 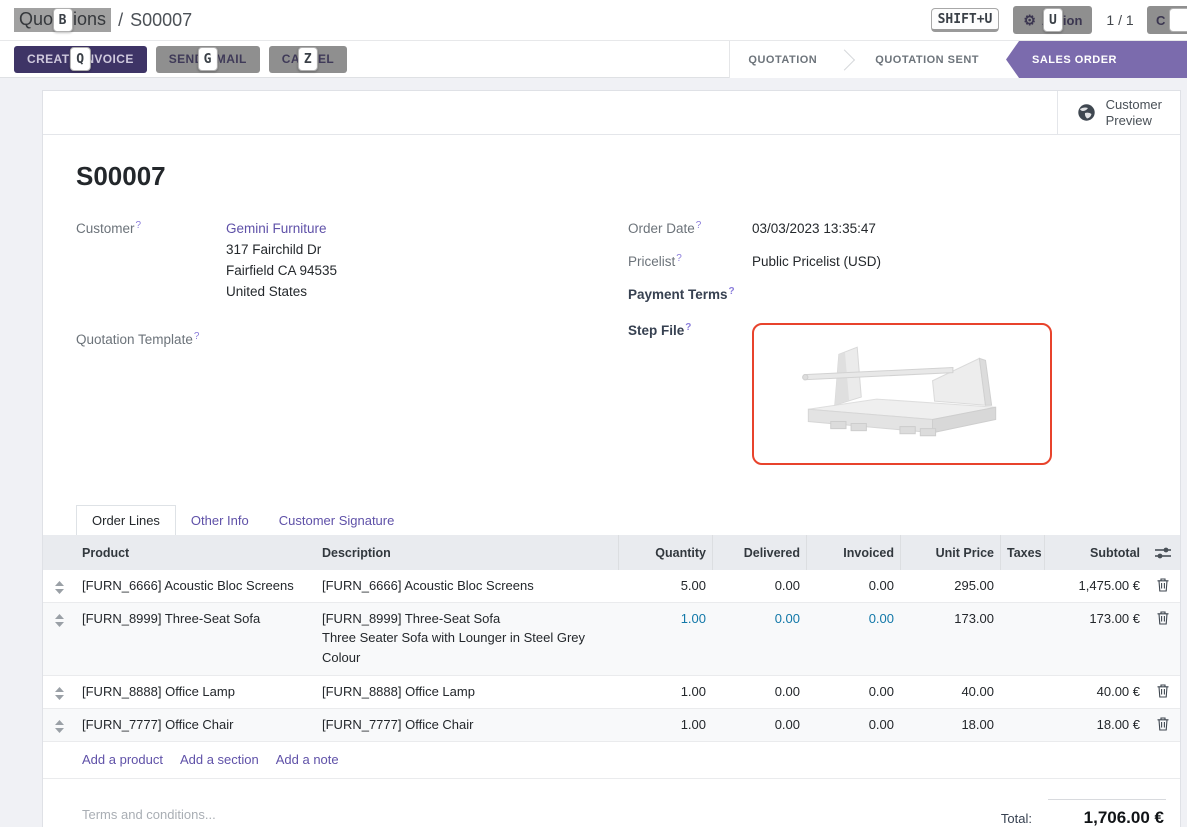 What do you see at coordinates (274, 249) in the screenshot?
I see `customer-address-line1: 317 Fairchild Dr` at bounding box center [274, 249].